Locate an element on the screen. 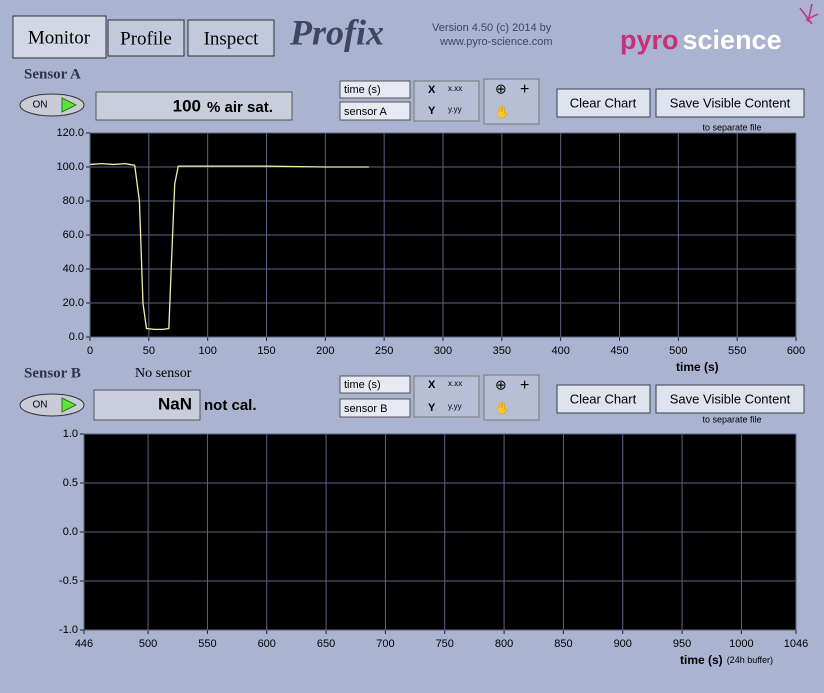 Image resolution: width=824 pixels, height=693 pixels. sensor-status: No sensor is located at coordinates (163, 373).